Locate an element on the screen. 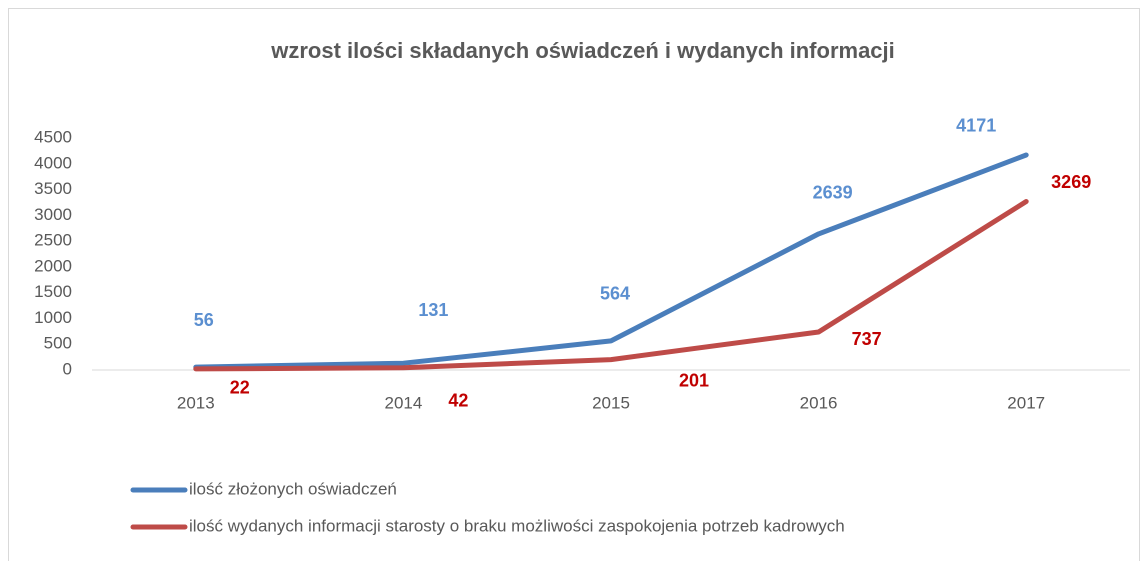 This screenshot has width=1148, height=561. y-tick-label: 1000 is located at coordinates (53, 317).